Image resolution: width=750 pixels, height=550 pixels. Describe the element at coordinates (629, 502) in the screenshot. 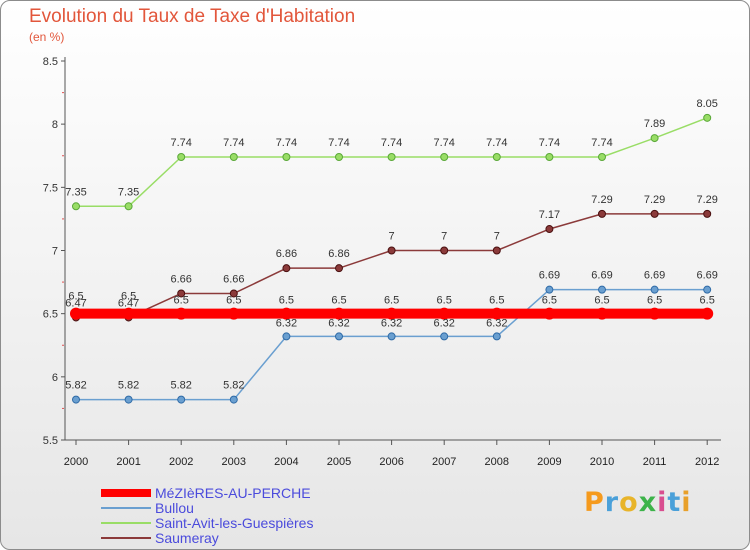

I see `logo-letter: o` at that location.